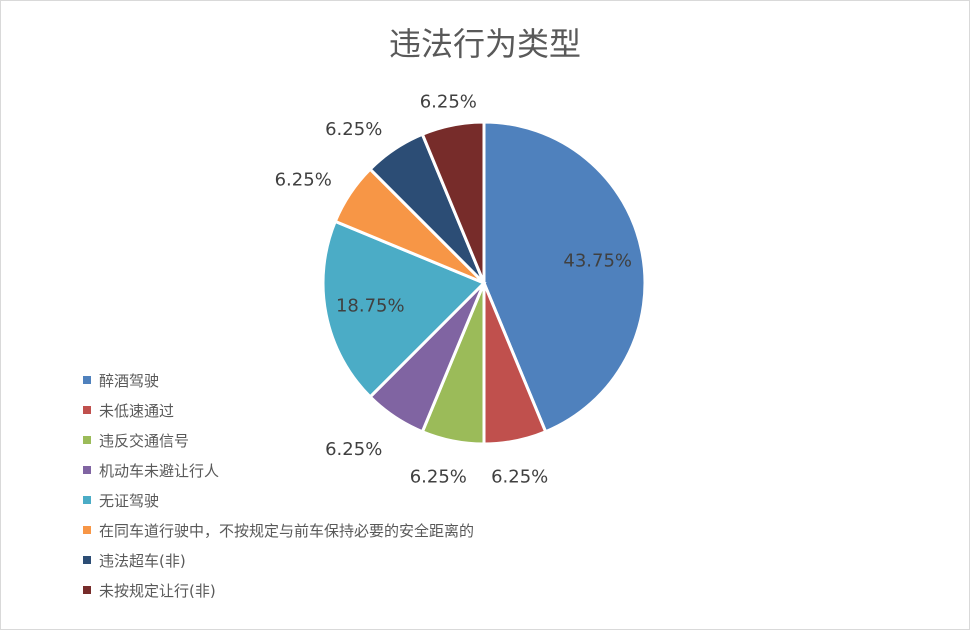  I want to click on legend-label: 在同车道行驶中，不按规定与前车保持必要的安全距离的, so click(287, 530).